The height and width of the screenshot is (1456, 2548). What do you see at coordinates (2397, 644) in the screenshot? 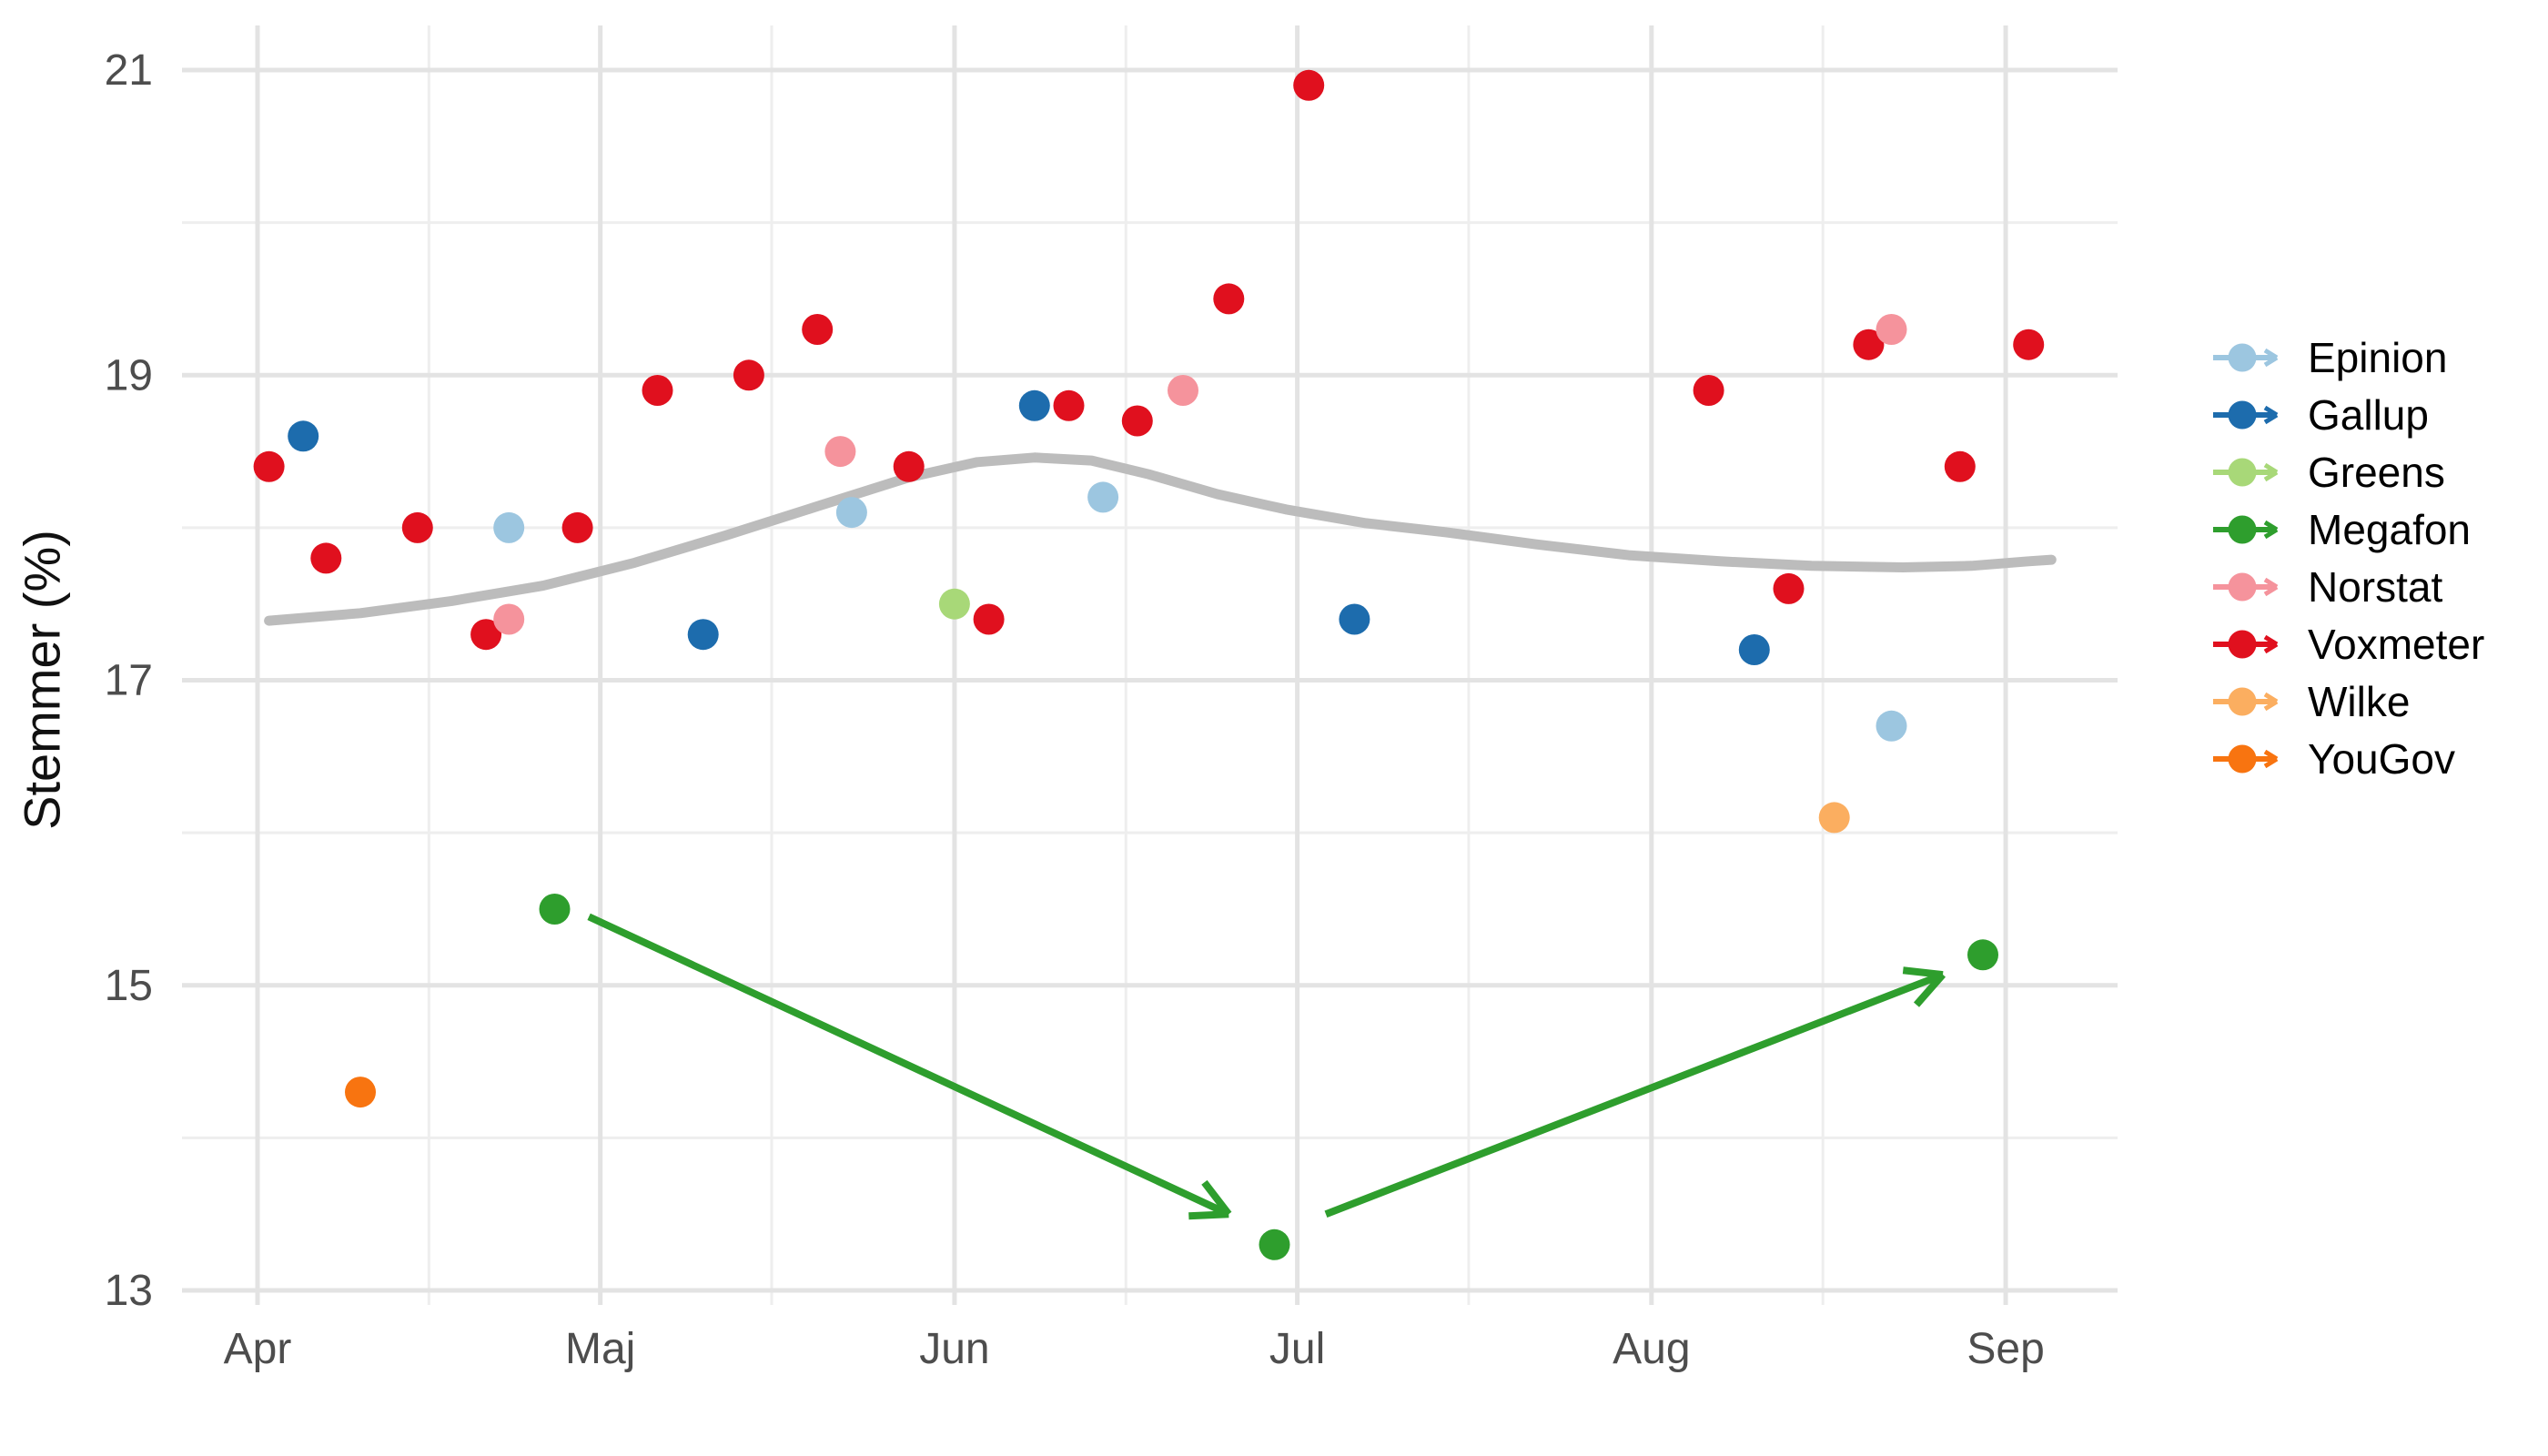
I see `legend-label: Voxmeter` at bounding box center [2397, 644].